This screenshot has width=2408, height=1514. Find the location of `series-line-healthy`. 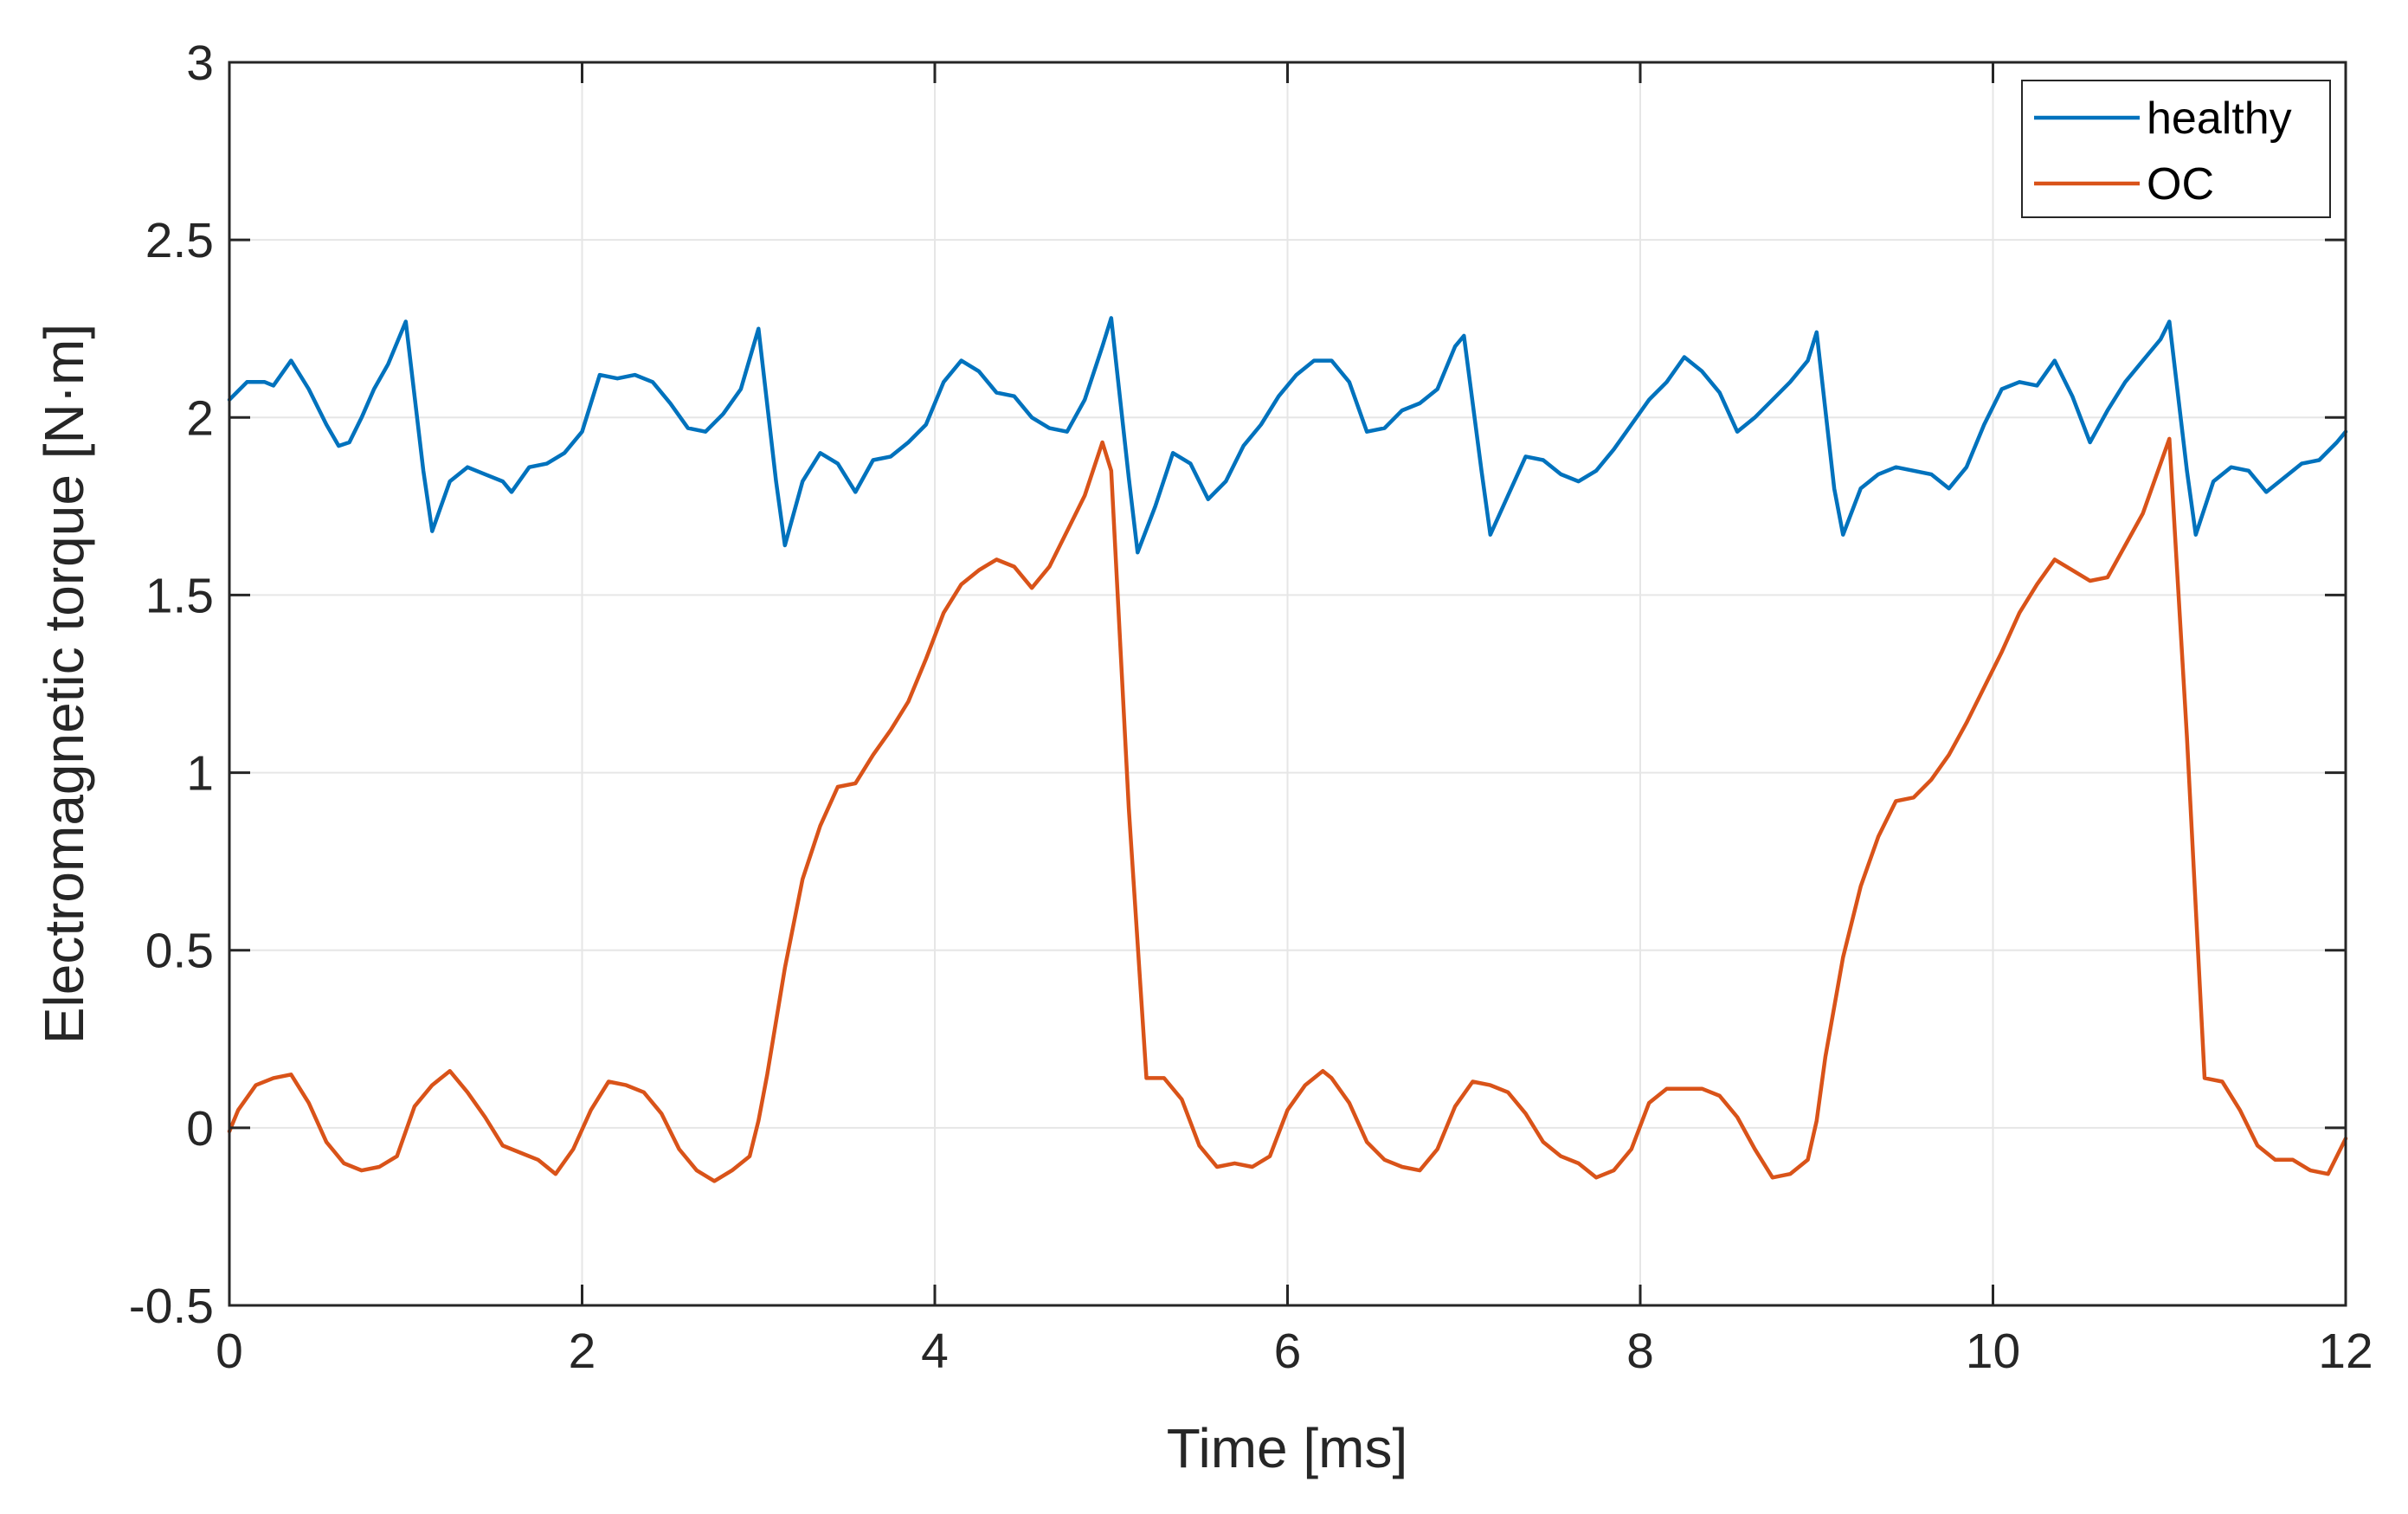

series-line-healthy is located at coordinates (1287, 436).